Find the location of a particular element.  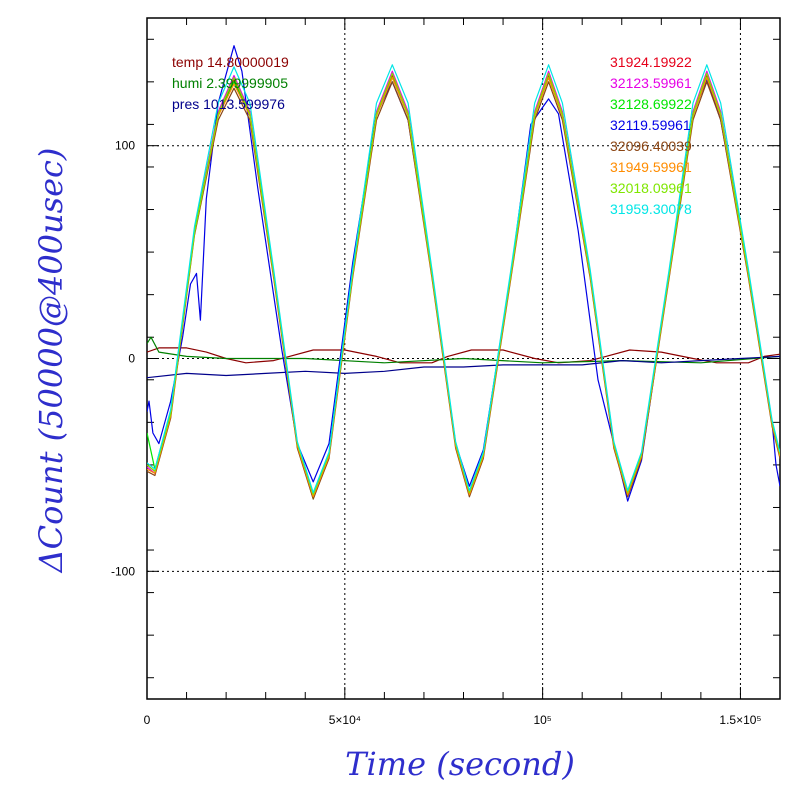

series-legend-item: 31949.59961 is located at coordinates (651, 167).